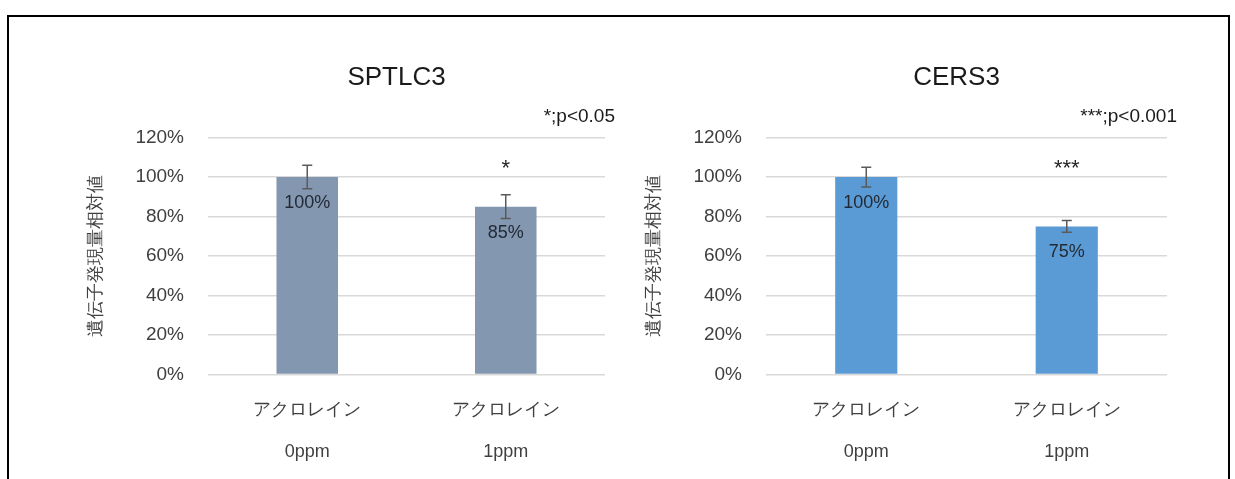 This screenshot has height=479, width=1235. What do you see at coordinates (1128, 115) in the screenshot?
I see `text: ***;p<0.001` at bounding box center [1128, 115].